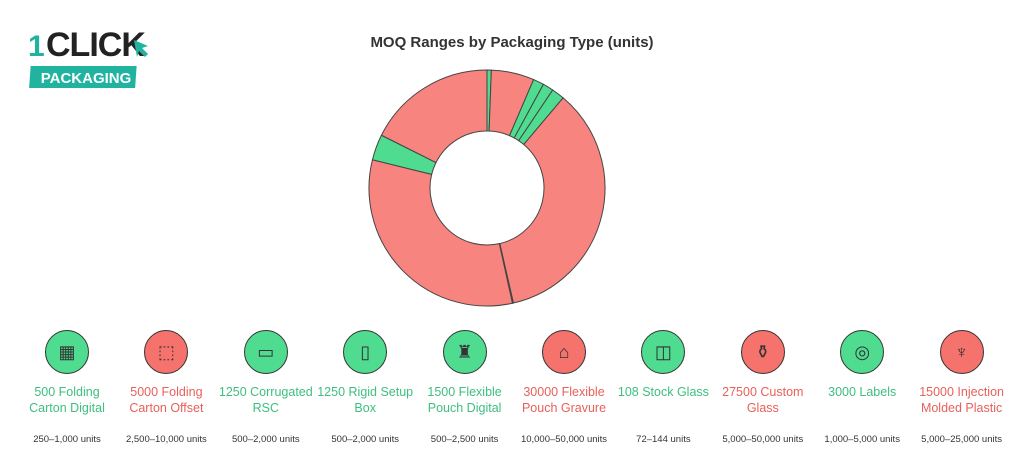 This screenshot has width=1024, height=452. What do you see at coordinates (464, 439) in the screenshot?
I see `item-range: 500–2,500 units` at bounding box center [464, 439].